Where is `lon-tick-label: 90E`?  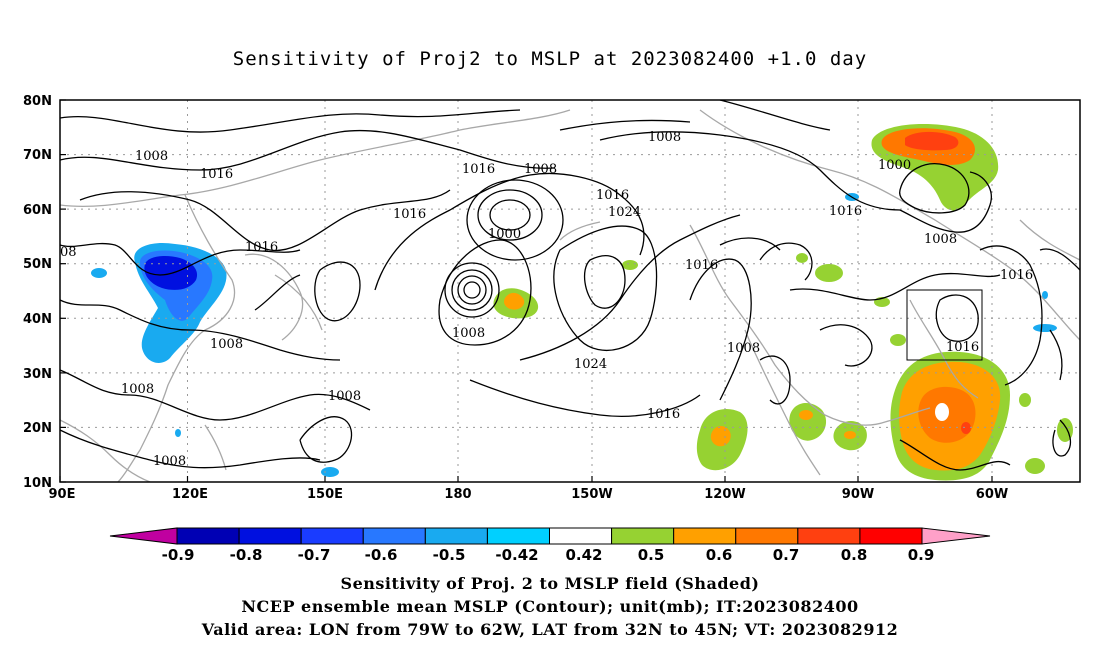 lon-tick-label: 90E is located at coordinates (62, 494).